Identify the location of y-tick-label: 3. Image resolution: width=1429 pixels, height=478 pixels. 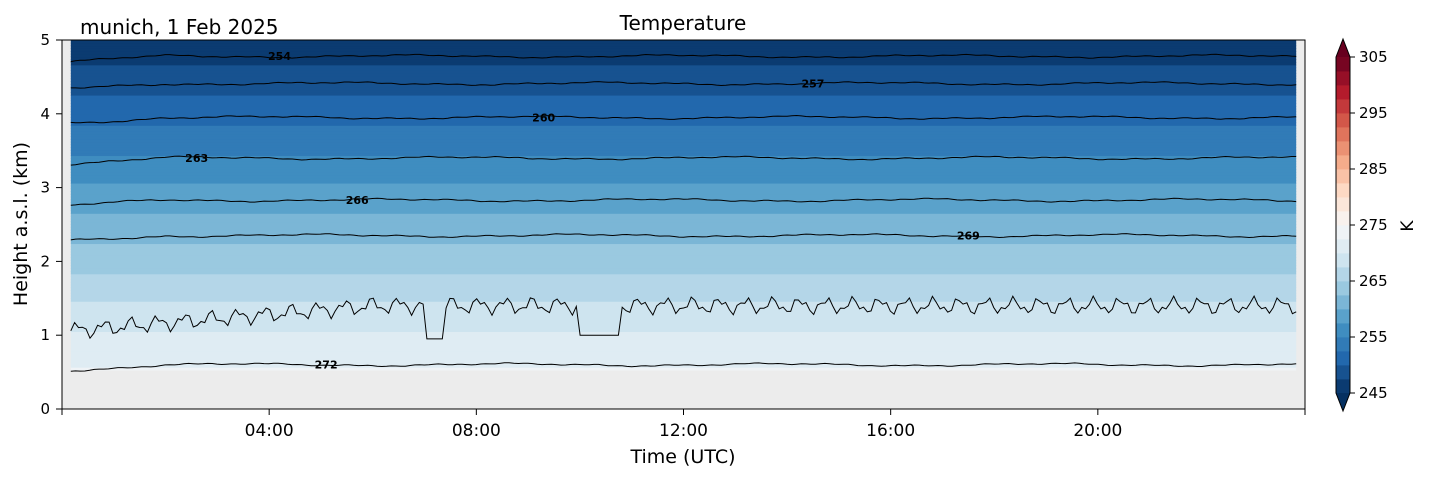
(45, 188).